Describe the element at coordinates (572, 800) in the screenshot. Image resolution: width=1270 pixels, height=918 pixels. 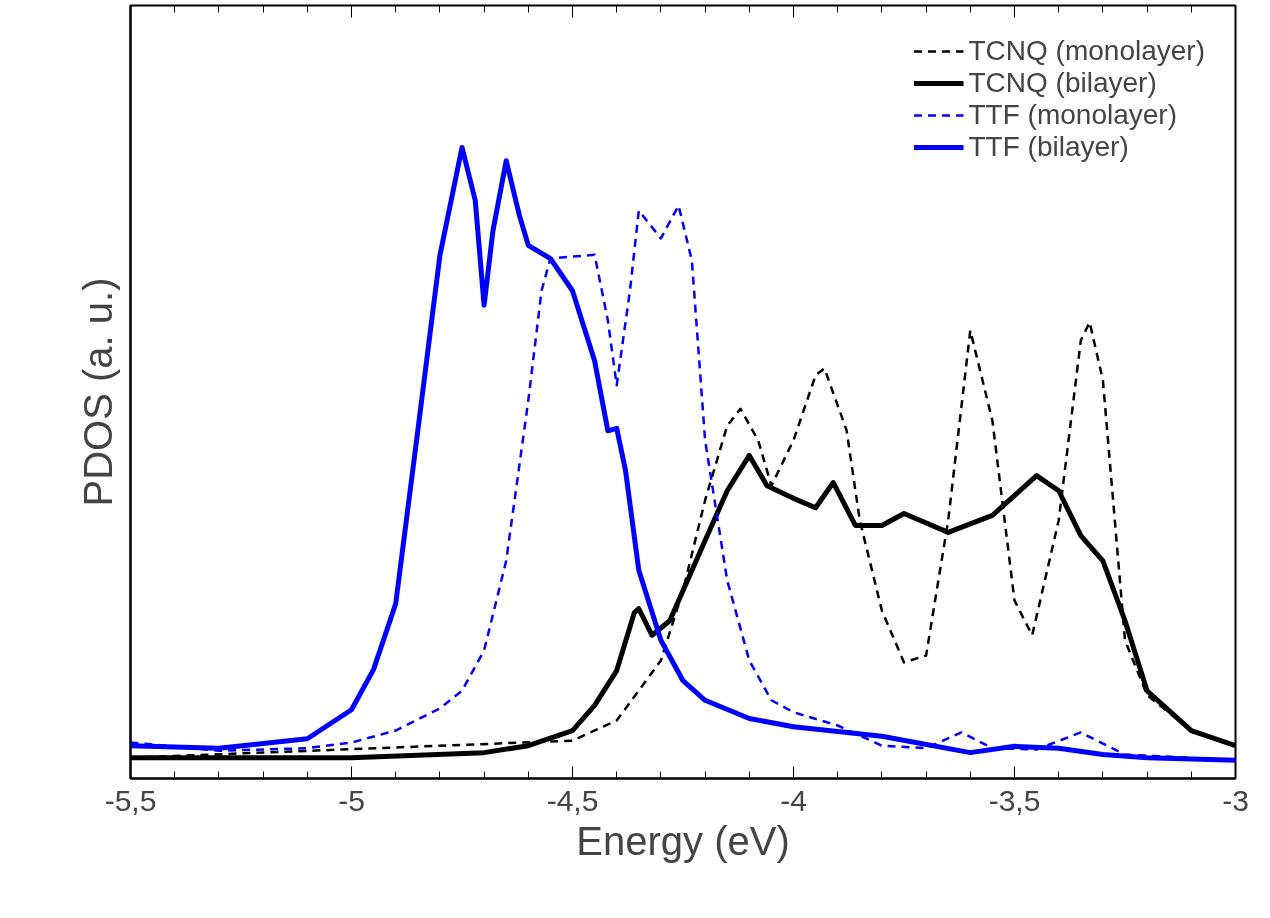
I see `x-tick-label: -4,5` at that location.